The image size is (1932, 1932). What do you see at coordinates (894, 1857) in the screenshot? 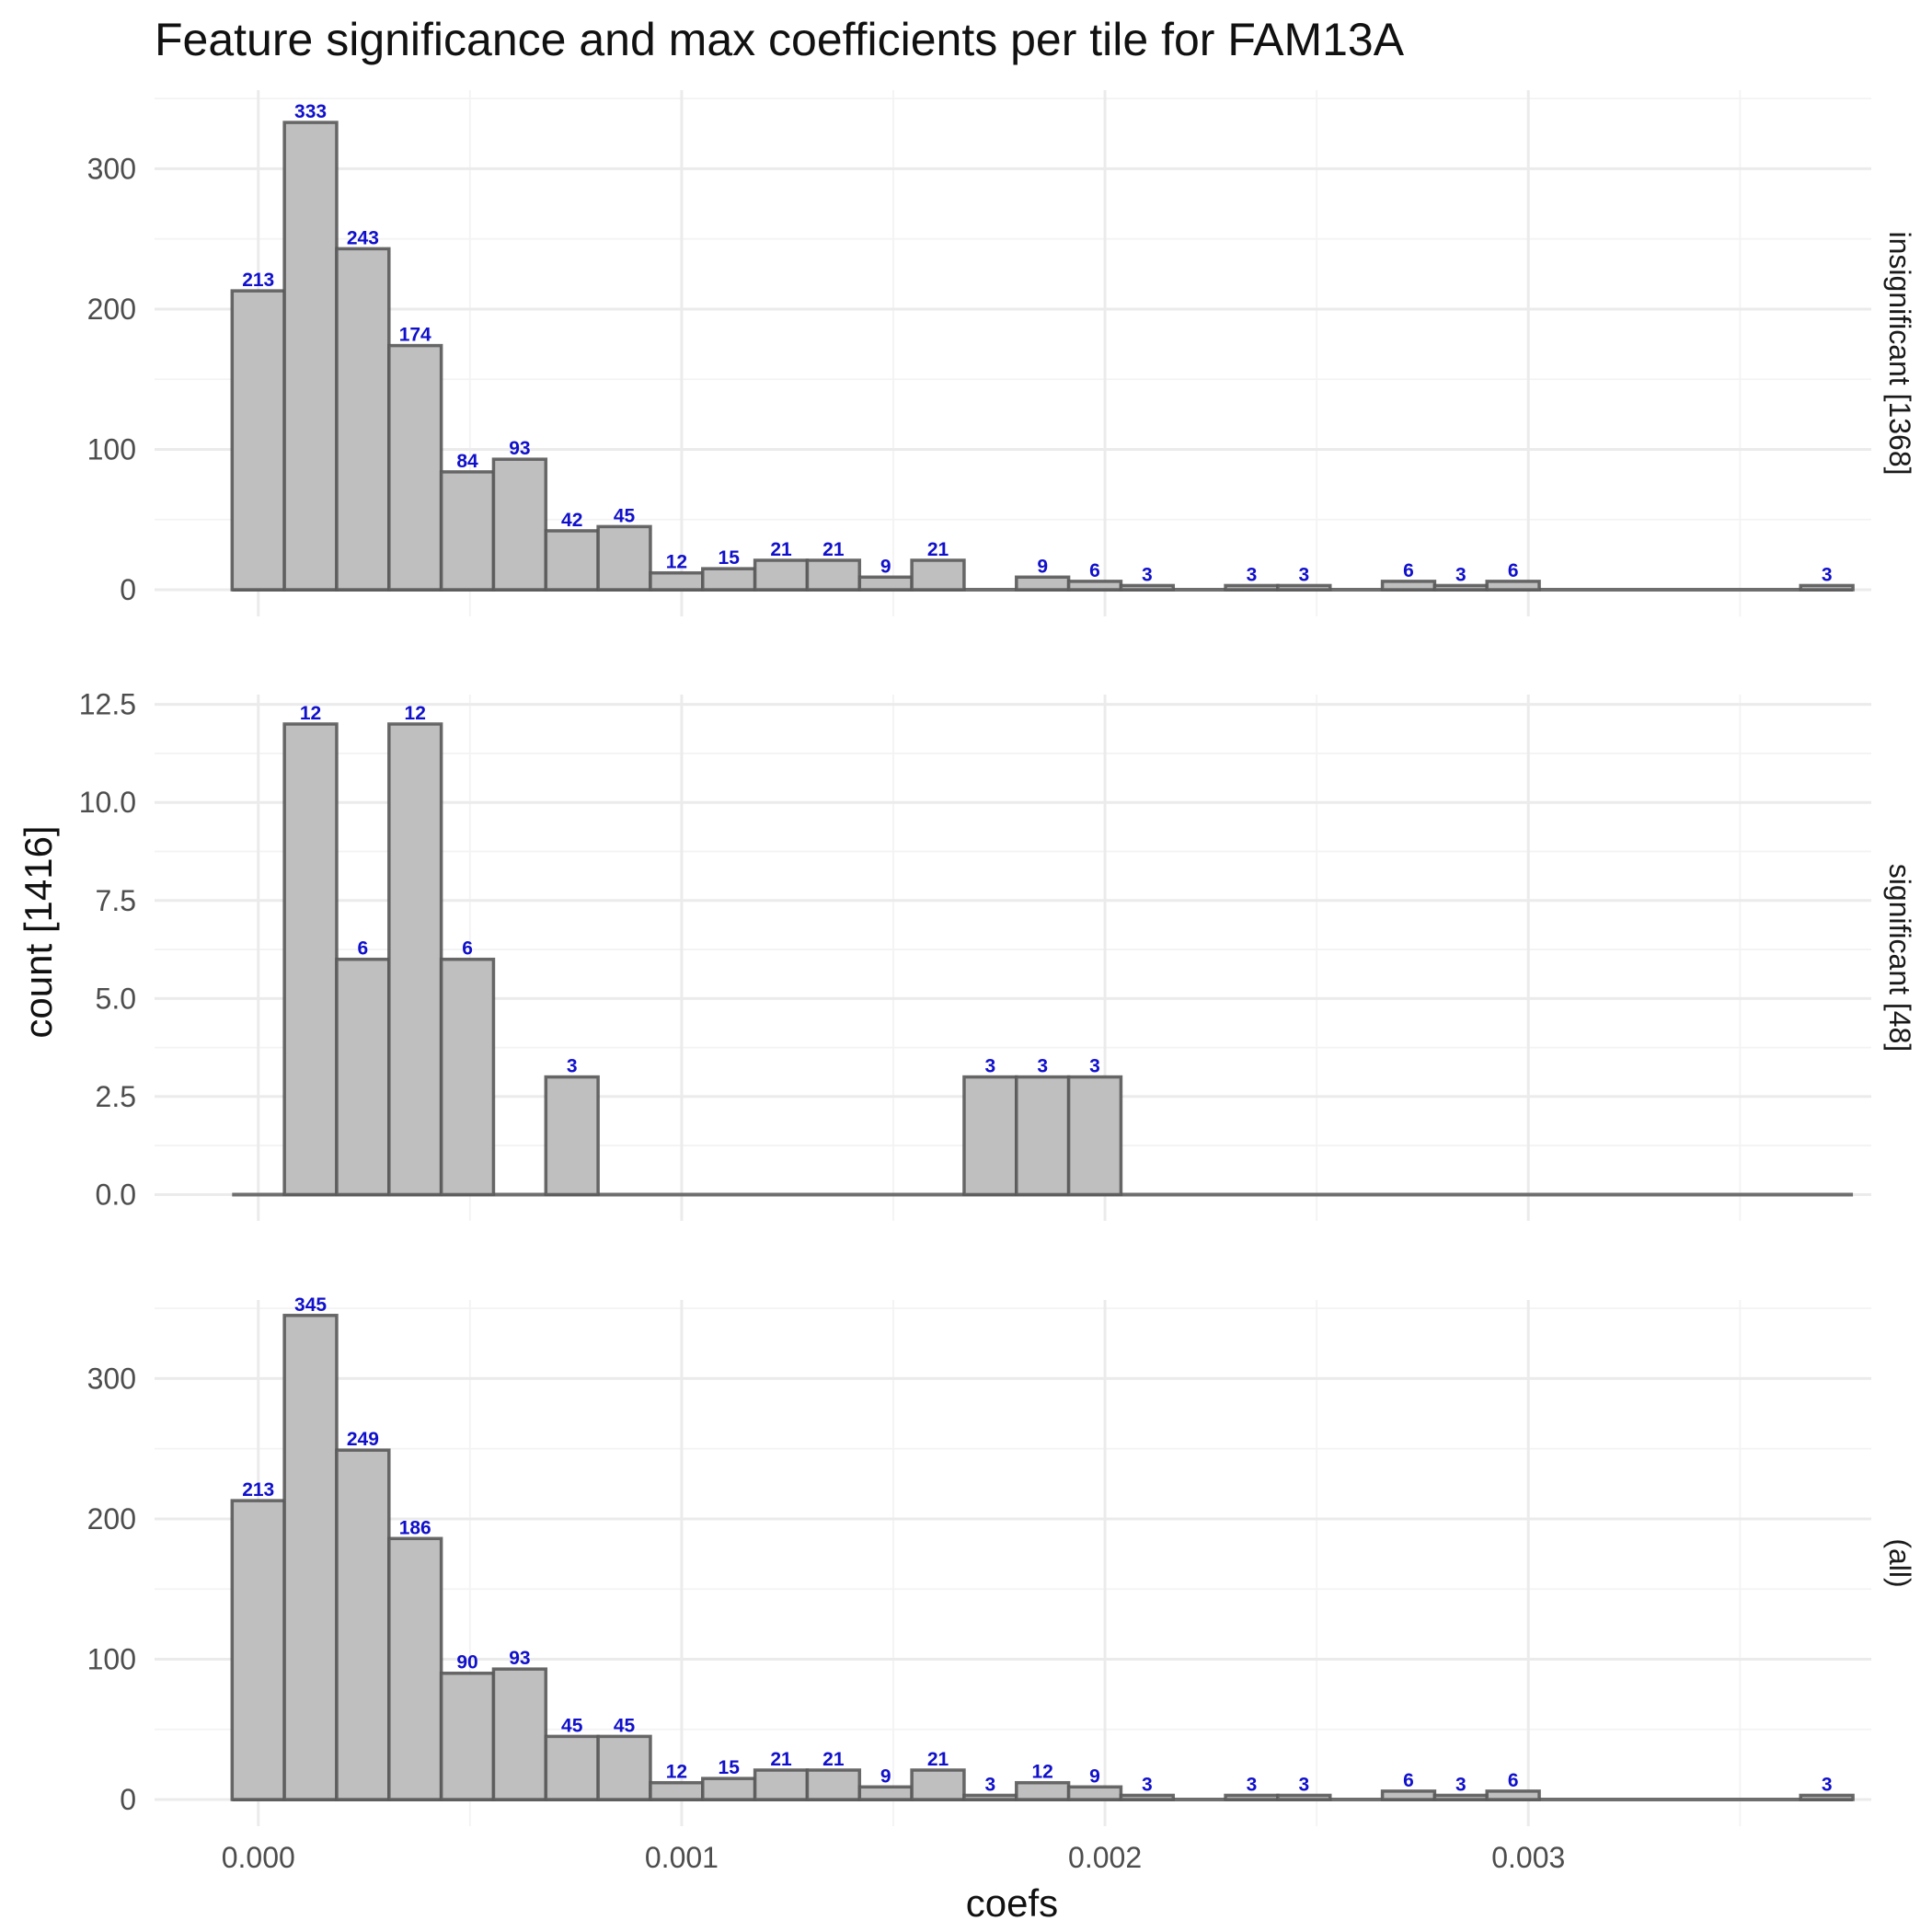
I see `x-axis: 0.000 0.001 0.002 0.003` at bounding box center [894, 1857].